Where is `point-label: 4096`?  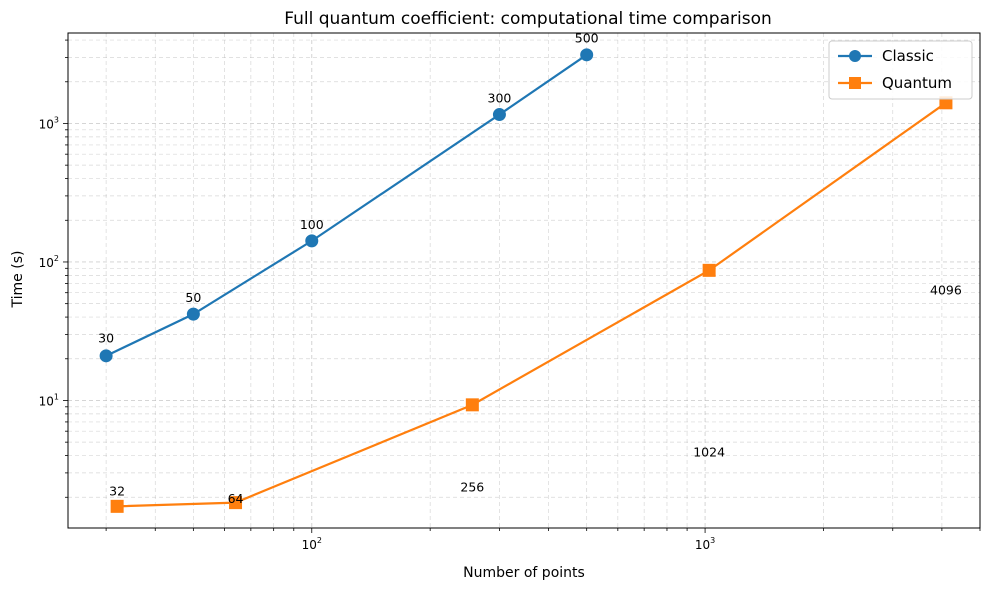 point-label: 4096 is located at coordinates (946, 290).